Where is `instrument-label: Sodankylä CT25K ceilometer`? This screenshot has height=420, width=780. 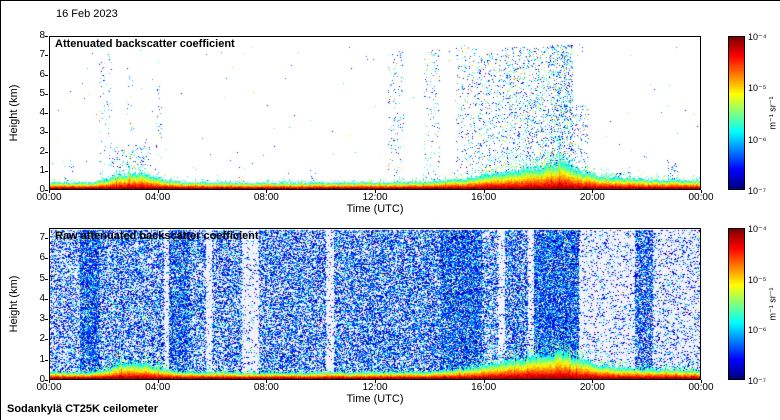 instrument-label: Sodankylä CT25K ceilometer is located at coordinates (83, 409).